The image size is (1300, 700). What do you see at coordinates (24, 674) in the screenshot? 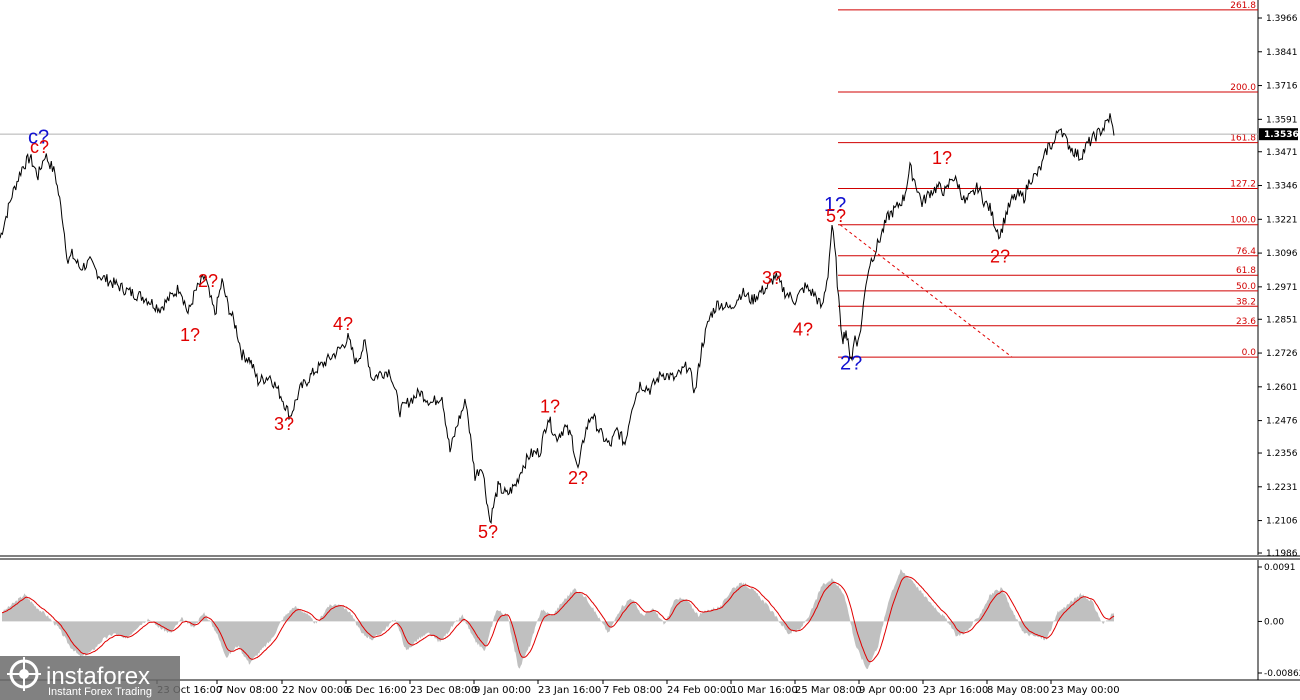
I see `instaforex-logo-icon` at bounding box center [24, 674].